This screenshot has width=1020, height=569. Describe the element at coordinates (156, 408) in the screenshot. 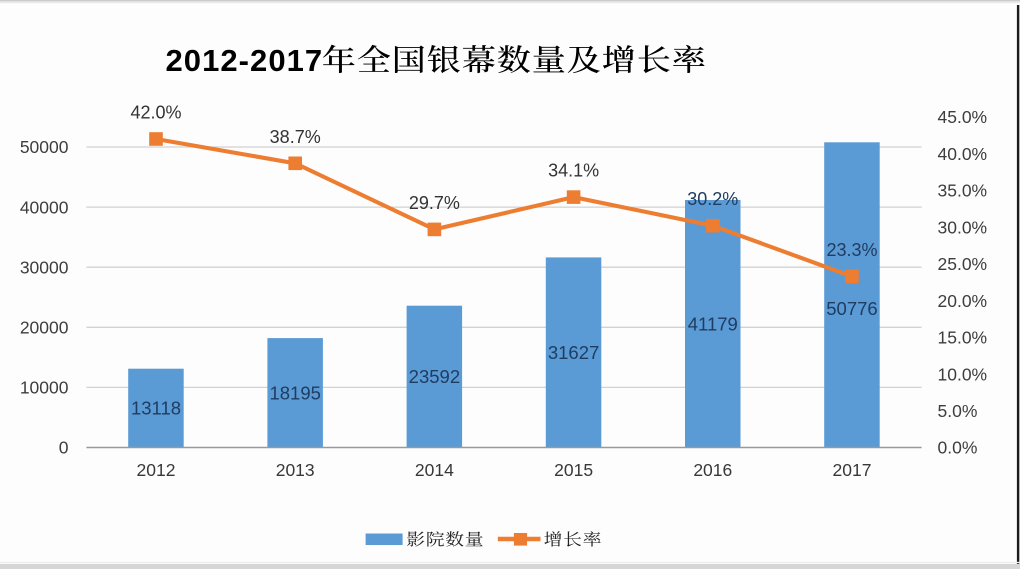

I see `svg-text: 13118` at that location.